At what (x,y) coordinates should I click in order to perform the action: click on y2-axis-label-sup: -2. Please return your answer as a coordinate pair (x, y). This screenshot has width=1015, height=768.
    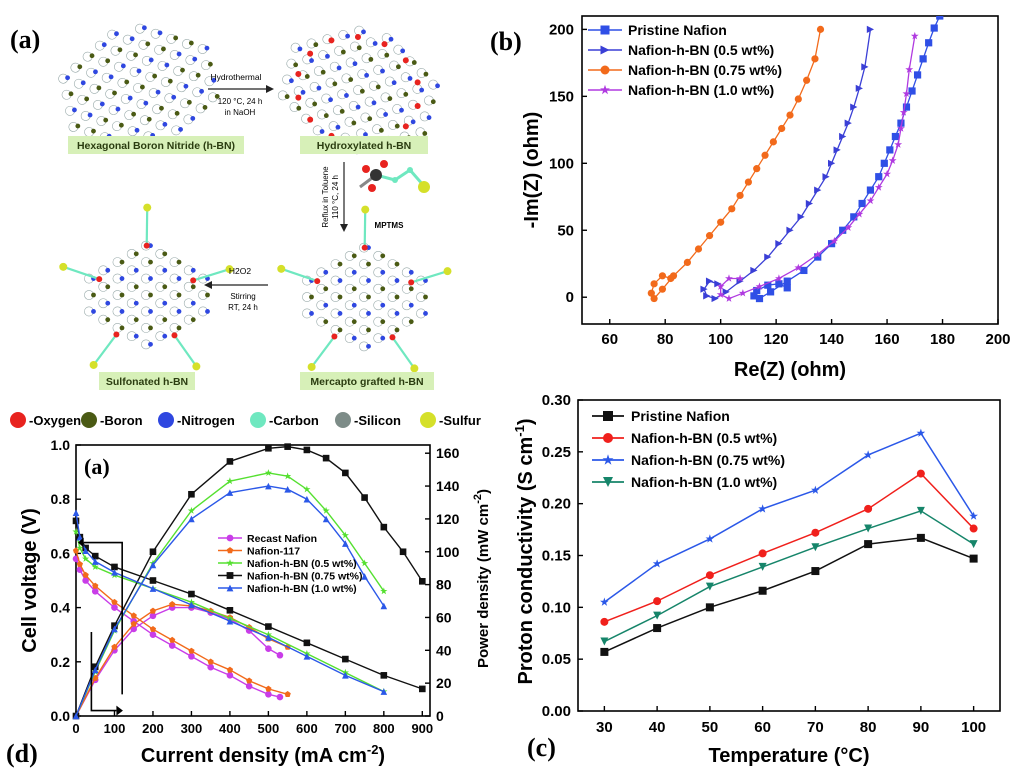
    Looking at the image, I should click on (478, 499).